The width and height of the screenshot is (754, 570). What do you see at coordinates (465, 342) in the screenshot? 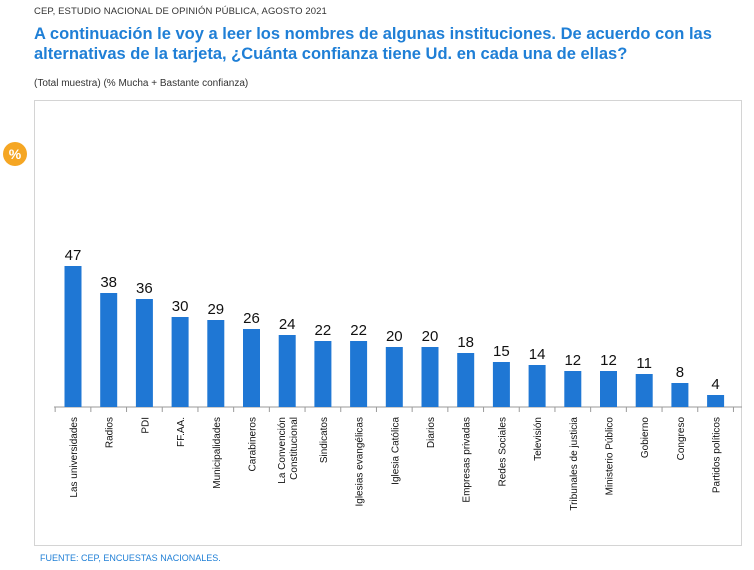
I see `data-label: 18` at bounding box center [465, 342].